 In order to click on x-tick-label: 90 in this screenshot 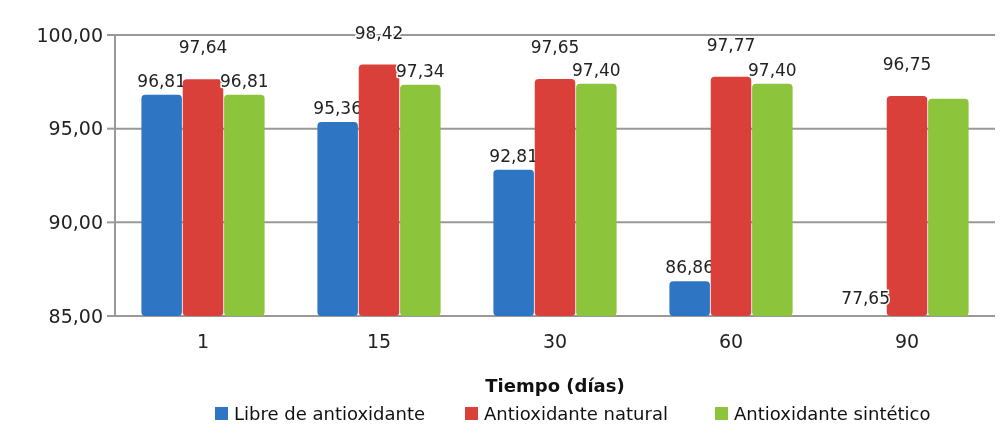, I will do `click(907, 341)`.